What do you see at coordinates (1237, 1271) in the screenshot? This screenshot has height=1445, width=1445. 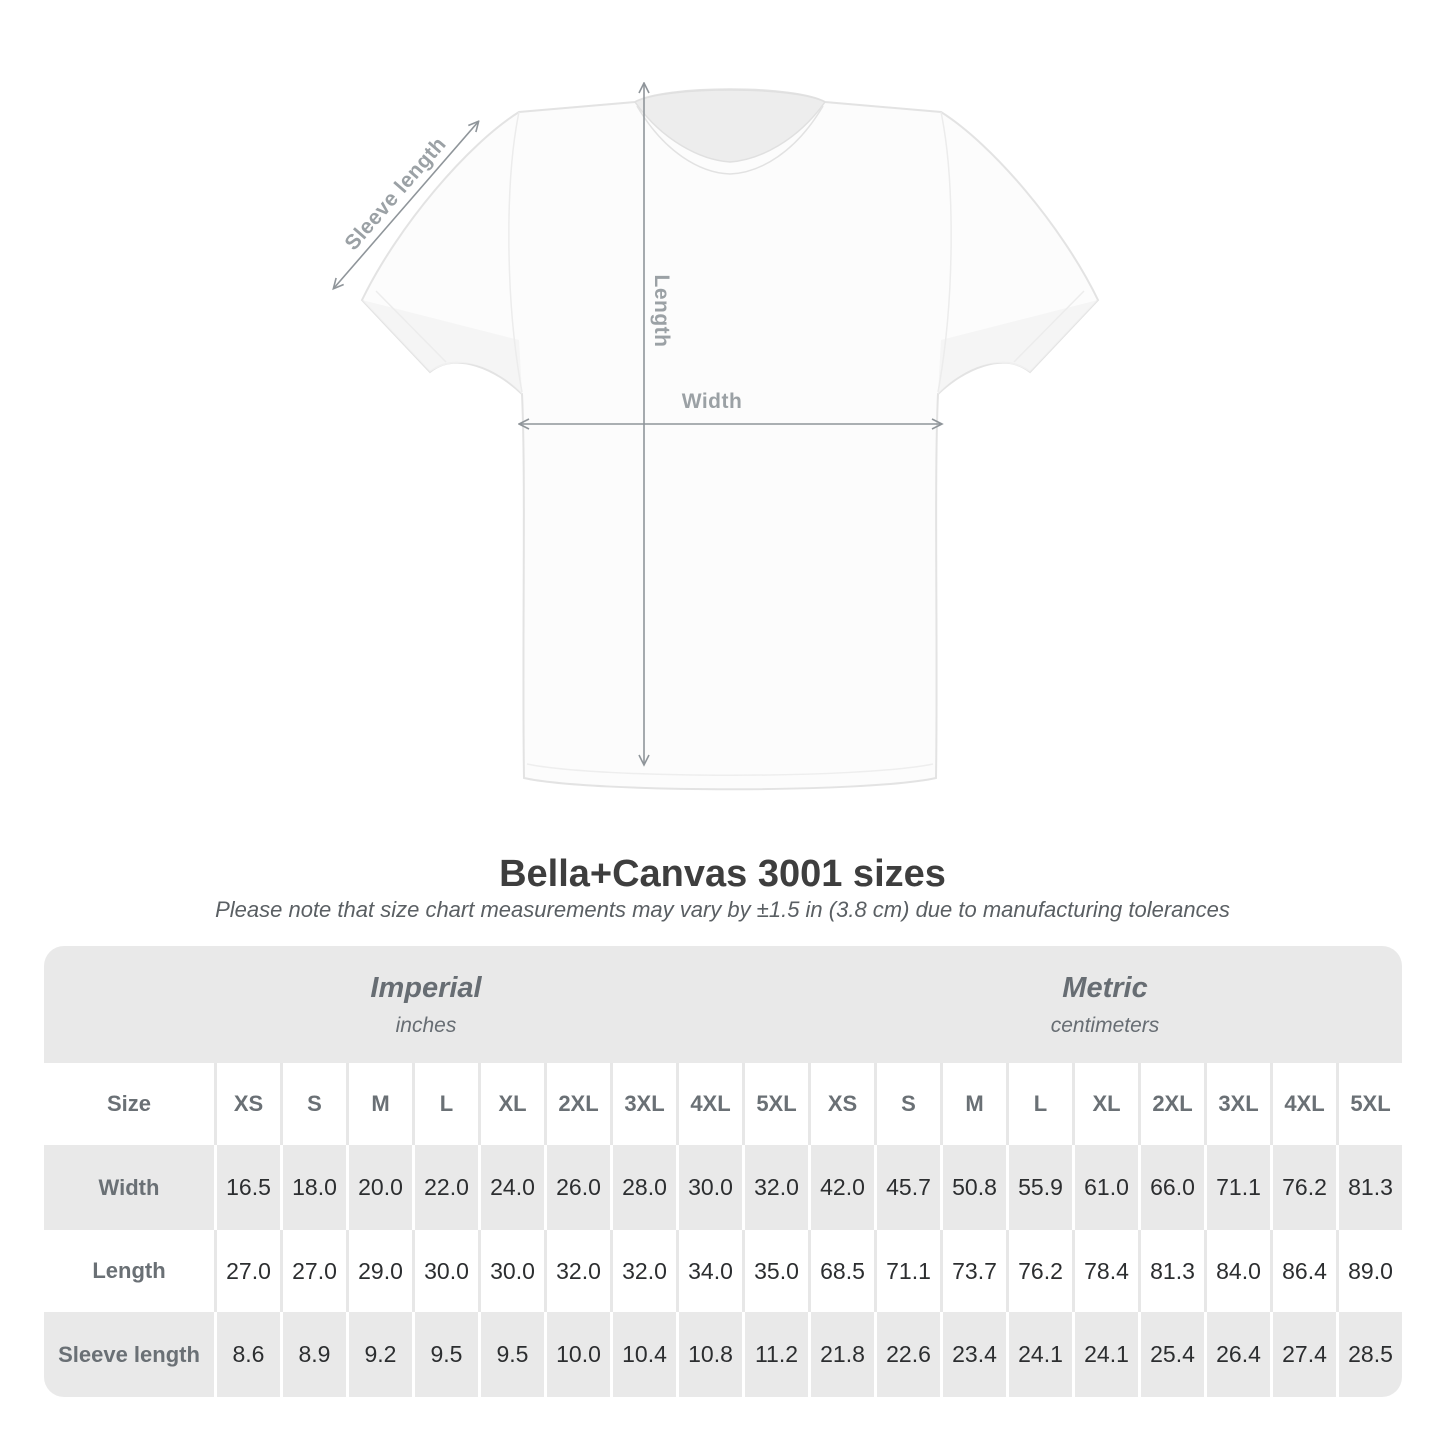 I see `cell-length-metric-3xl: 84.0` at bounding box center [1237, 1271].